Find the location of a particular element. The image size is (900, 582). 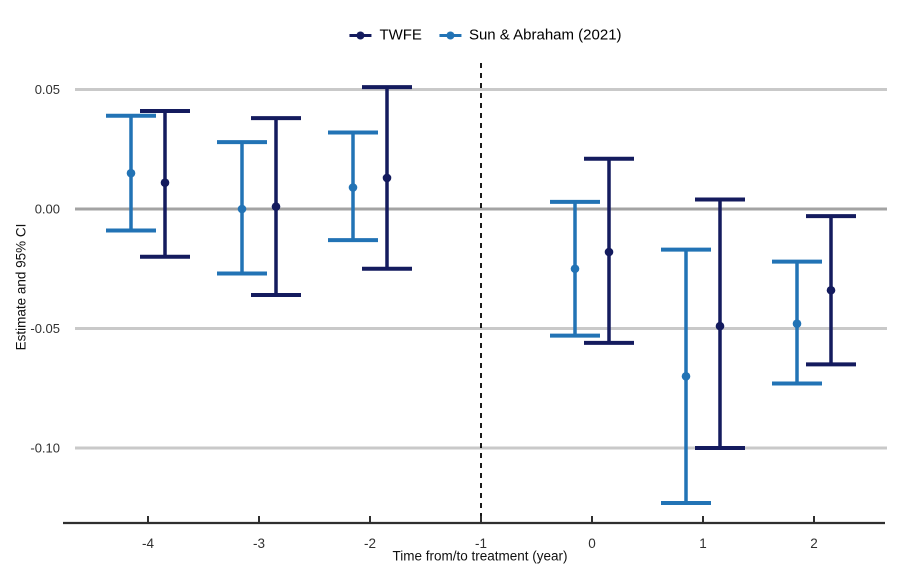

pointrange-twfe-t0 is located at coordinates (609, 250).